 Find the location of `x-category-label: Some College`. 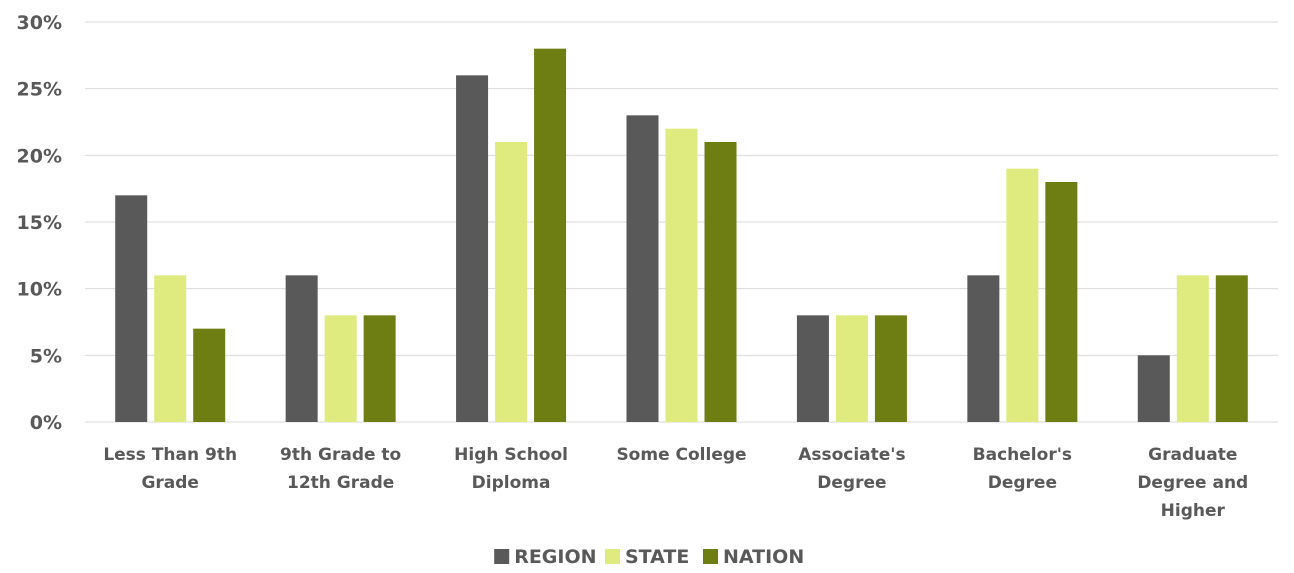

x-category-label: Some College is located at coordinates (681, 455).